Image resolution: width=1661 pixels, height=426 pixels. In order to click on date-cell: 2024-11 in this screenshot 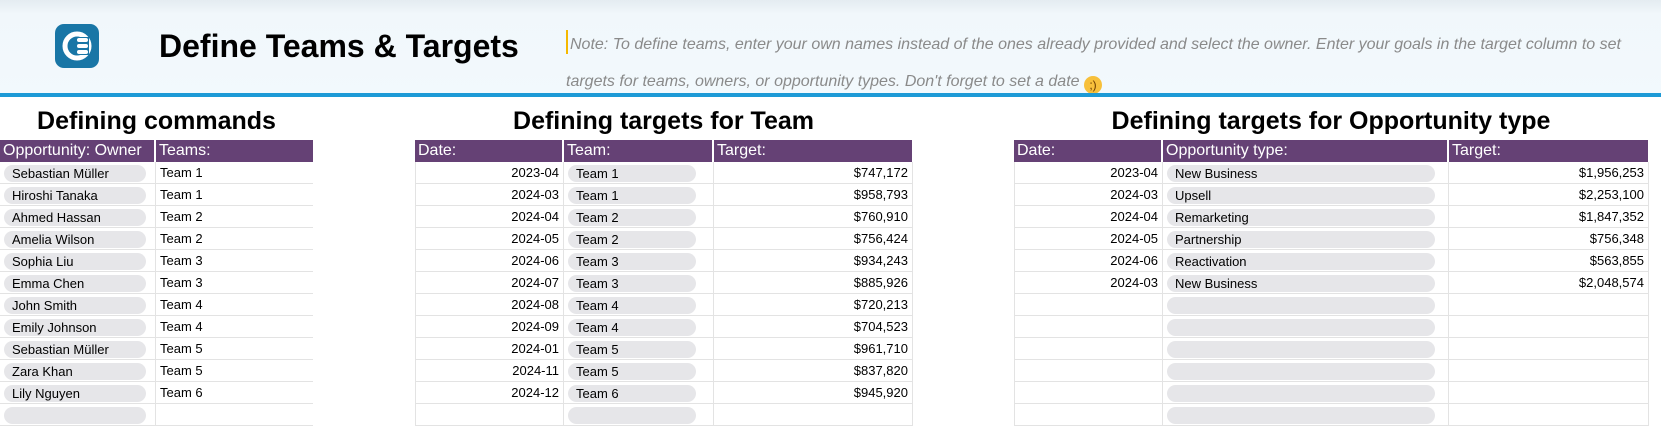, I will do `click(489, 371)`.